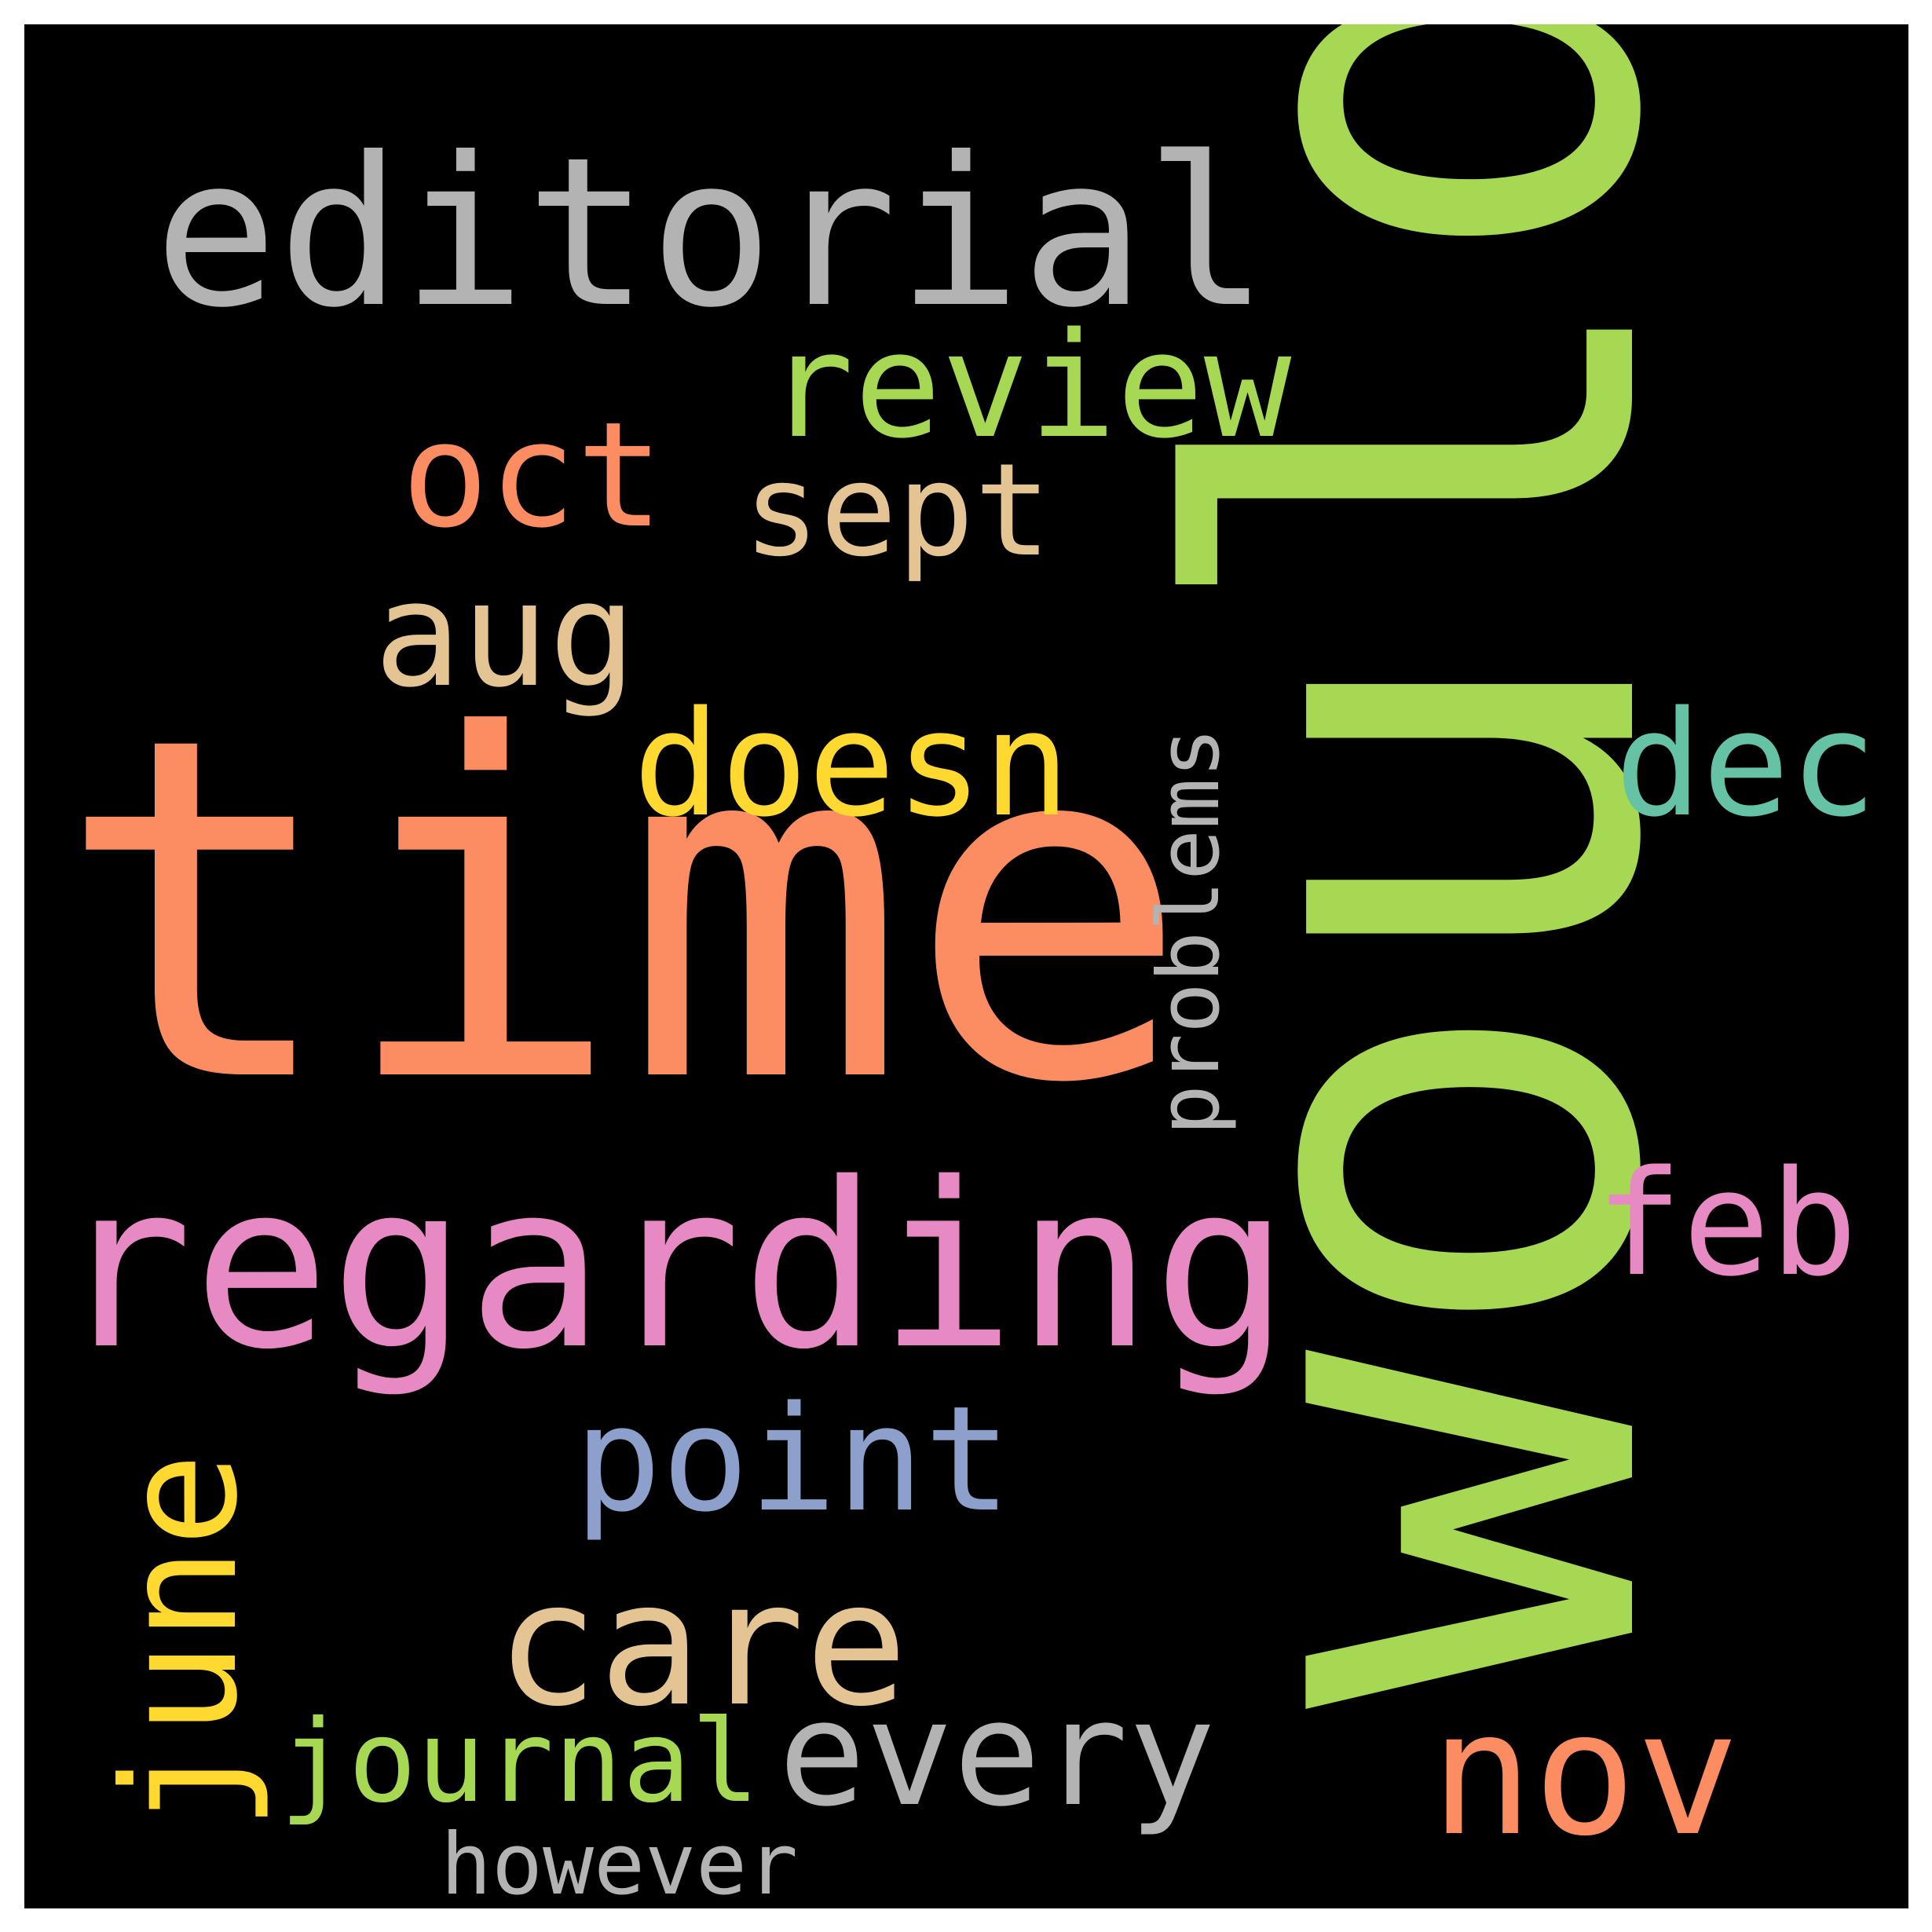 This screenshot has height=1932, width=1932. What do you see at coordinates (506, 635) in the screenshot?
I see `word-aug: aug` at bounding box center [506, 635].